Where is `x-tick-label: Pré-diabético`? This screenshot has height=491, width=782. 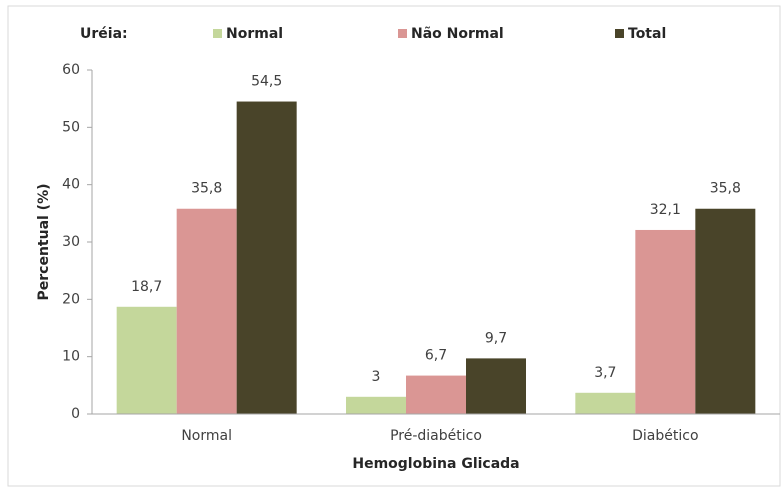
x-tick-label: Pré-diabético is located at coordinates (436, 436).